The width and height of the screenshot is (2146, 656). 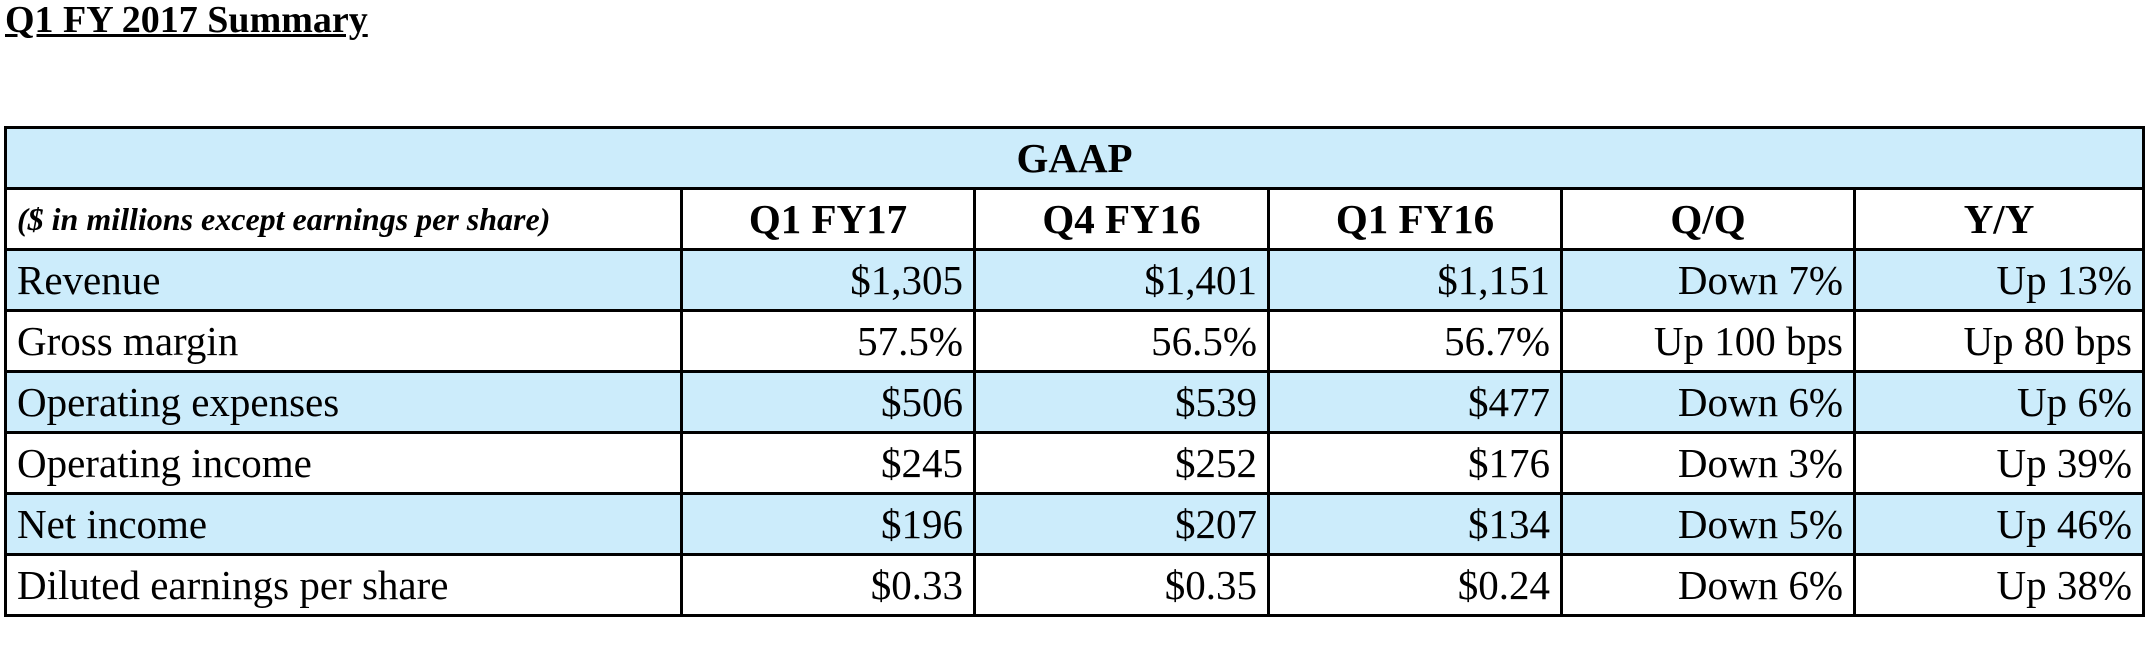 I want to click on column-header: Q/Q, so click(x=1708, y=219).